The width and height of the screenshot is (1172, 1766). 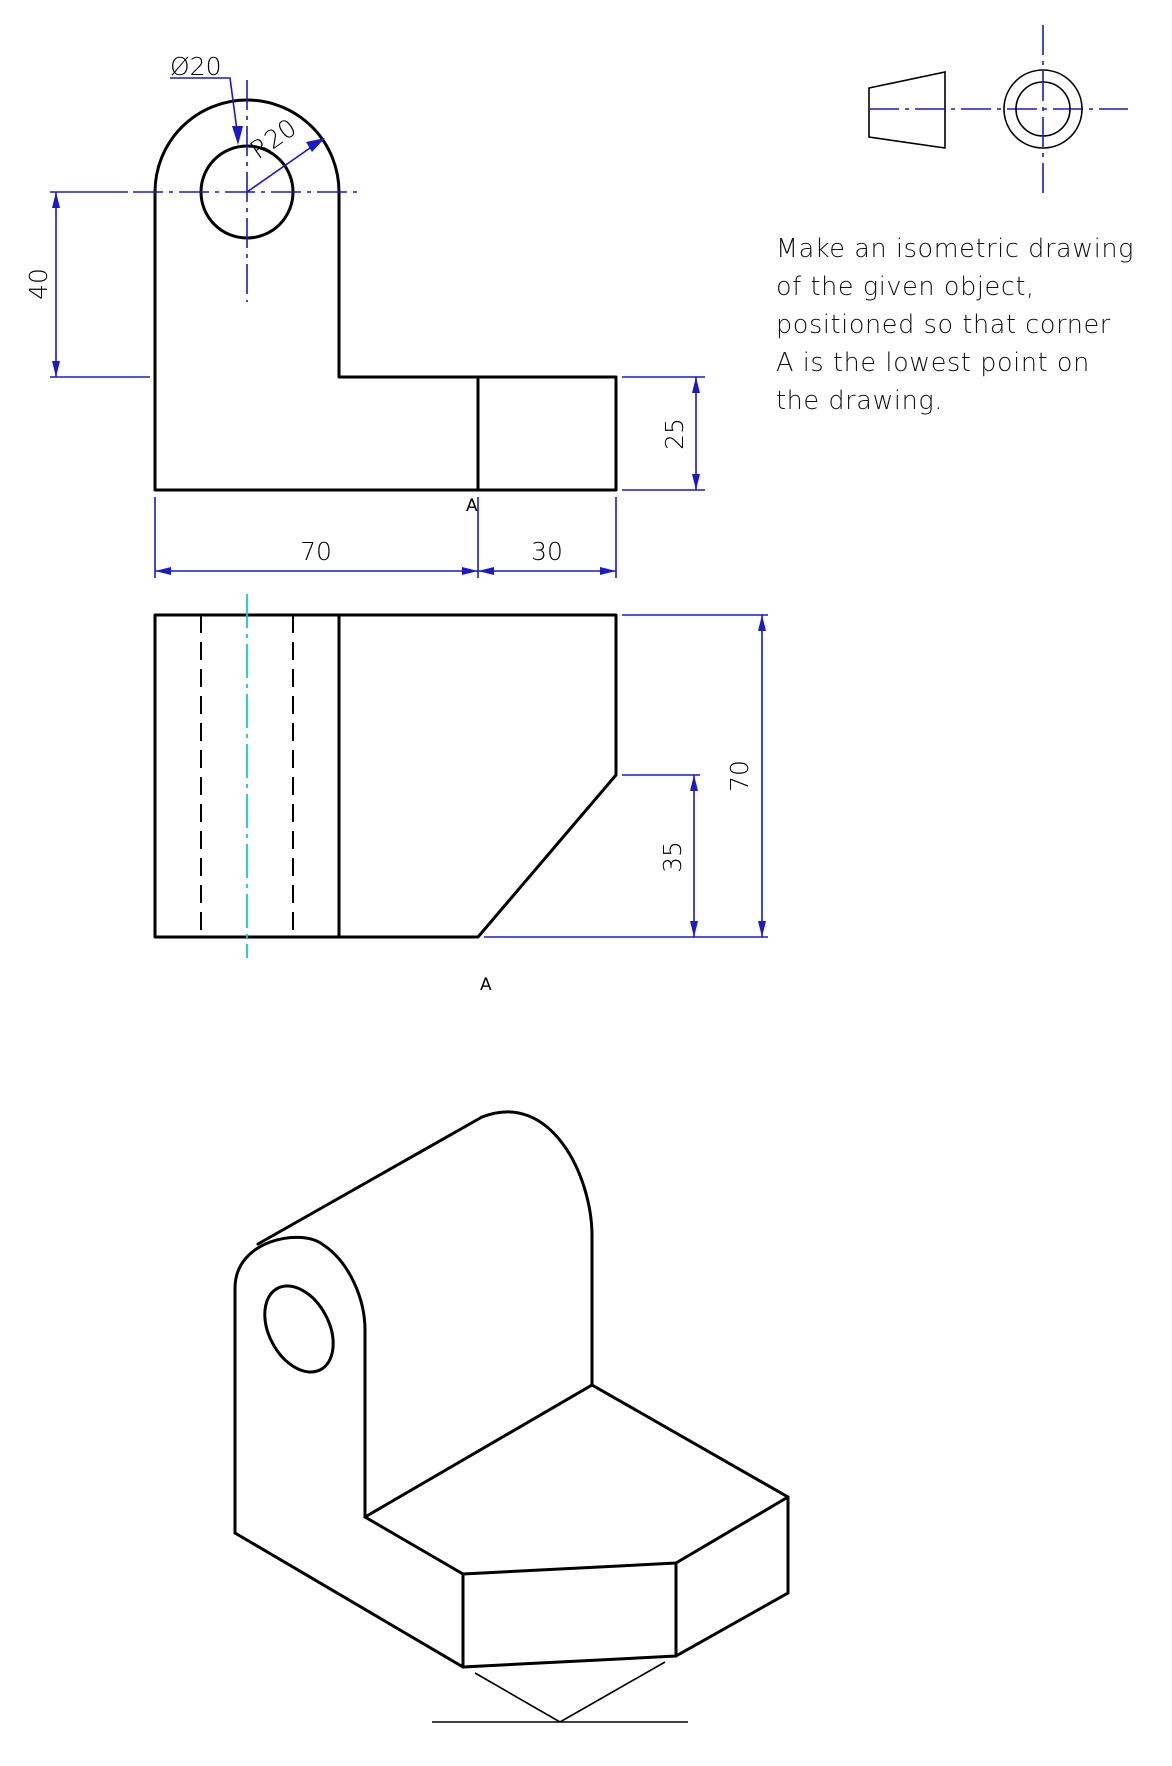 What do you see at coordinates (315, 145) in the screenshot?
I see `radius-leader-arrow` at bounding box center [315, 145].